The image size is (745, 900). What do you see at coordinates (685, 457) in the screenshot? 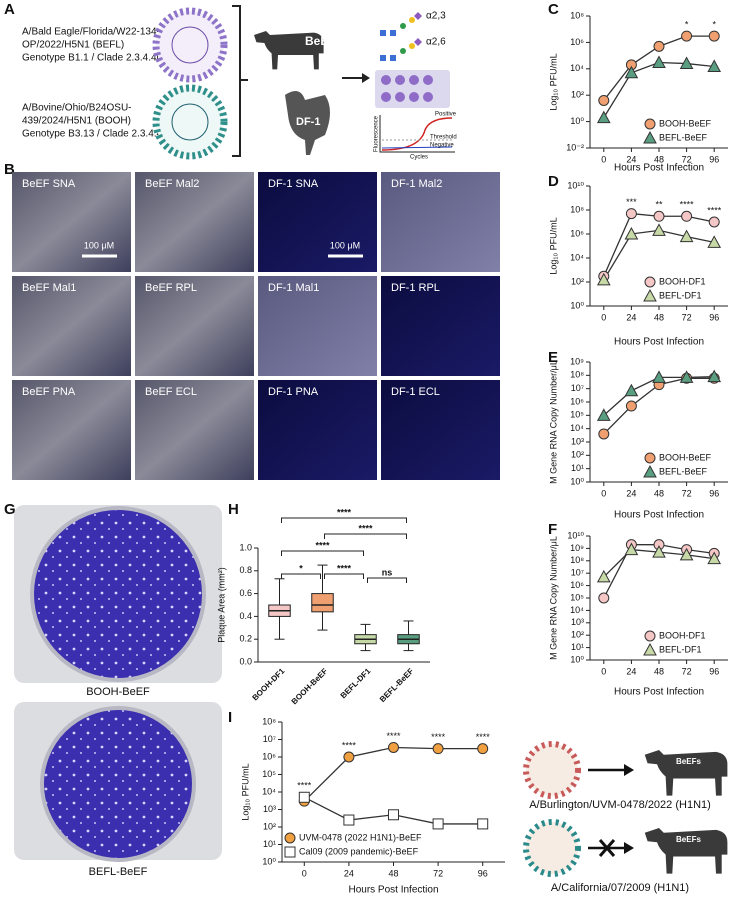
I see `legend-label: BOOH-BeEF` at bounding box center [685, 457].